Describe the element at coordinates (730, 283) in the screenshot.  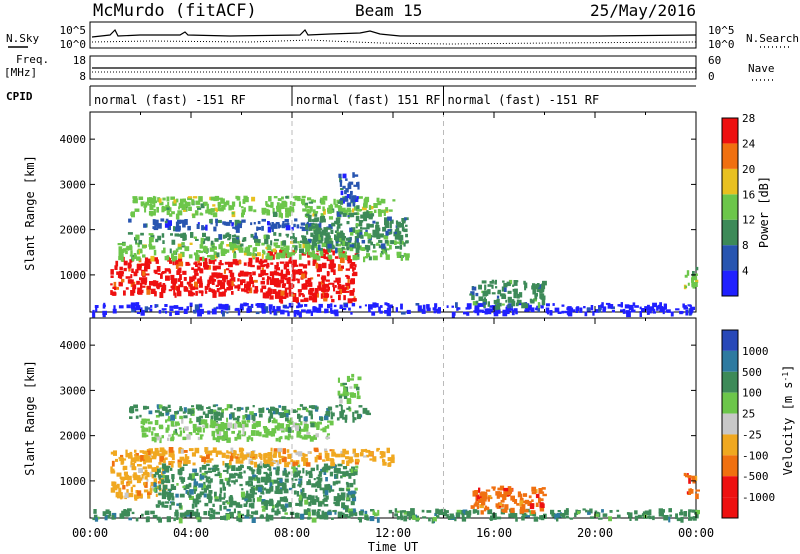
I see `power-swatch` at that location.